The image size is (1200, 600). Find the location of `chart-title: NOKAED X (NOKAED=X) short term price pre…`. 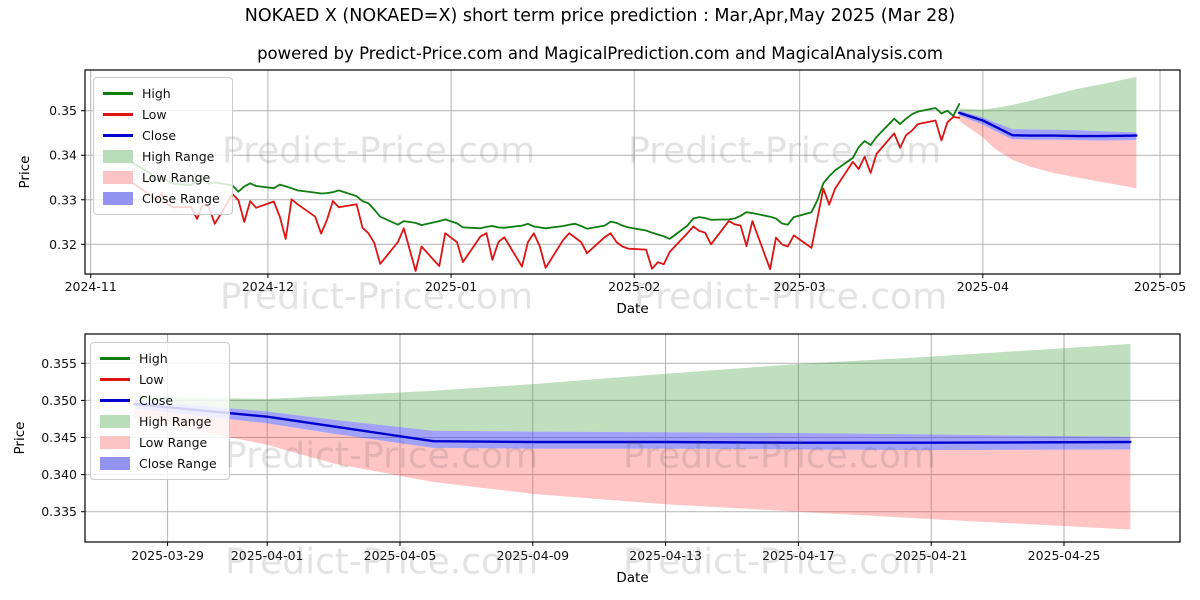

chart-title: NOKAED X (NOKAED=X) short term price pre… is located at coordinates (600, 16).